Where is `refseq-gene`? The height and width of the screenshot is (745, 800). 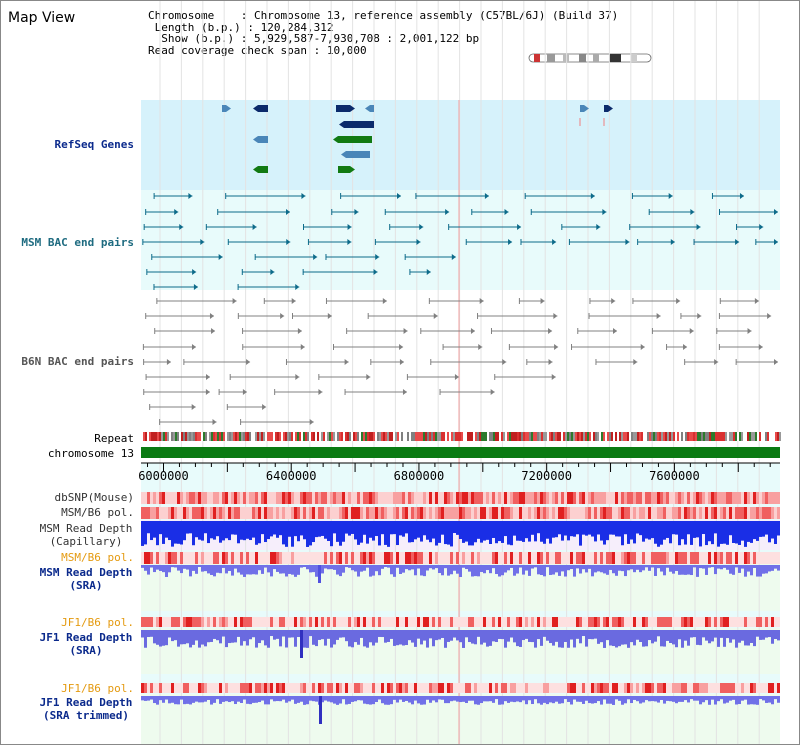 refseq-gene is located at coordinates (372, 108).